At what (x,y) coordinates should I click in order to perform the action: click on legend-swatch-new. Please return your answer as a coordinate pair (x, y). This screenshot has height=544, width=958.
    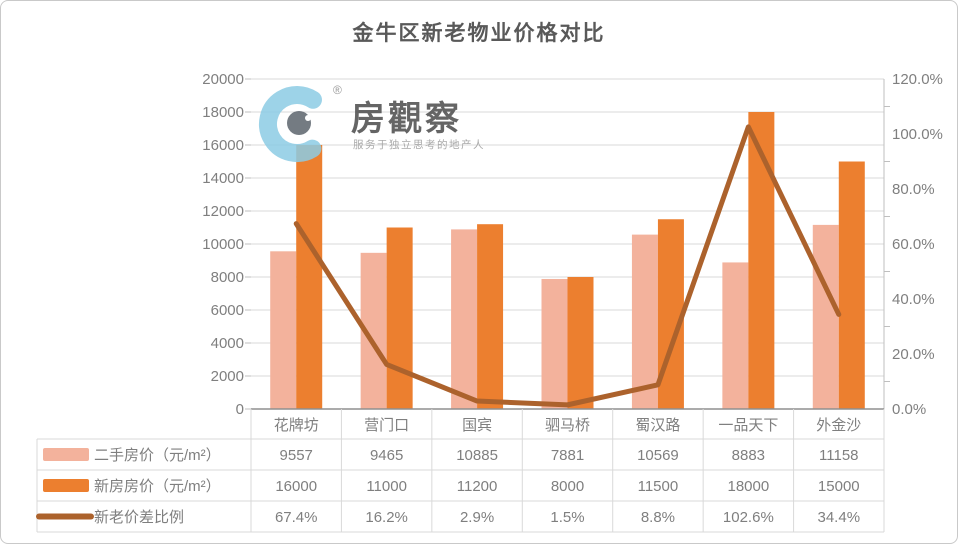
    Looking at the image, I should click on (66, 485).